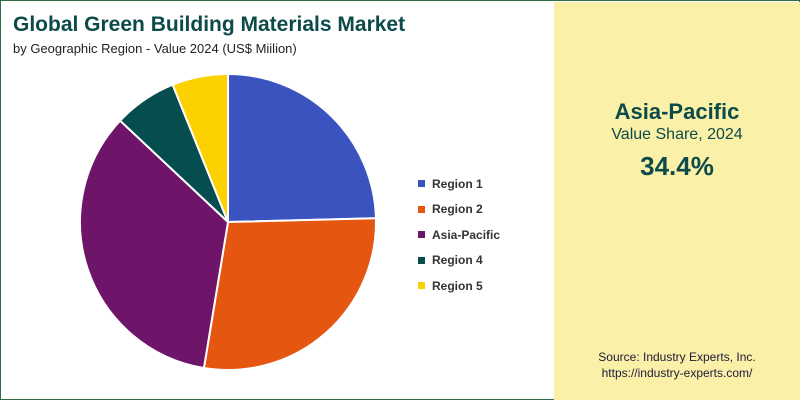  I want to click on legend-label: Region 5, so click(457, 285).